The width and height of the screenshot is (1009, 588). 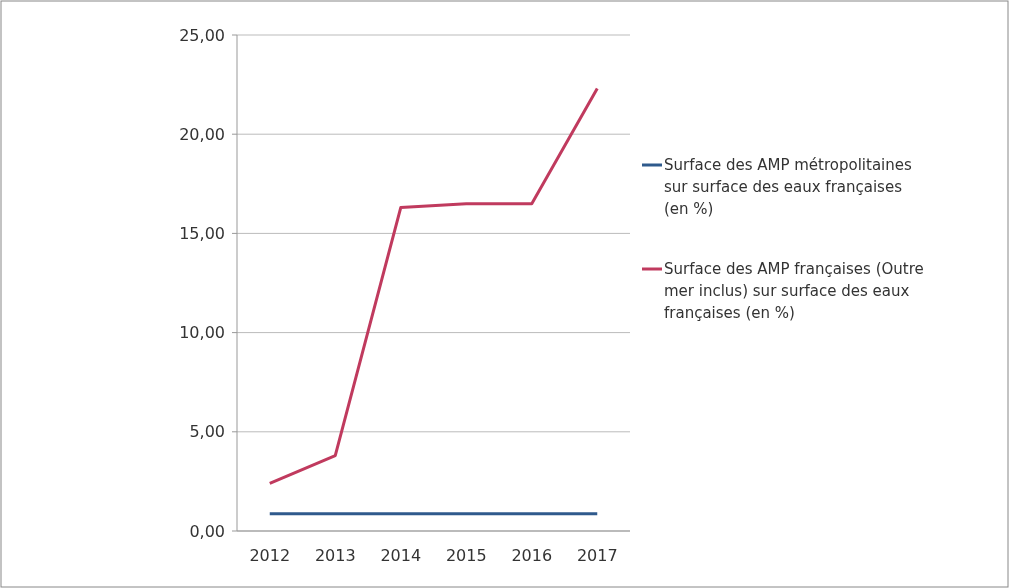 I want to click on x-tick-label: 2015, so click(x=466, y=555).